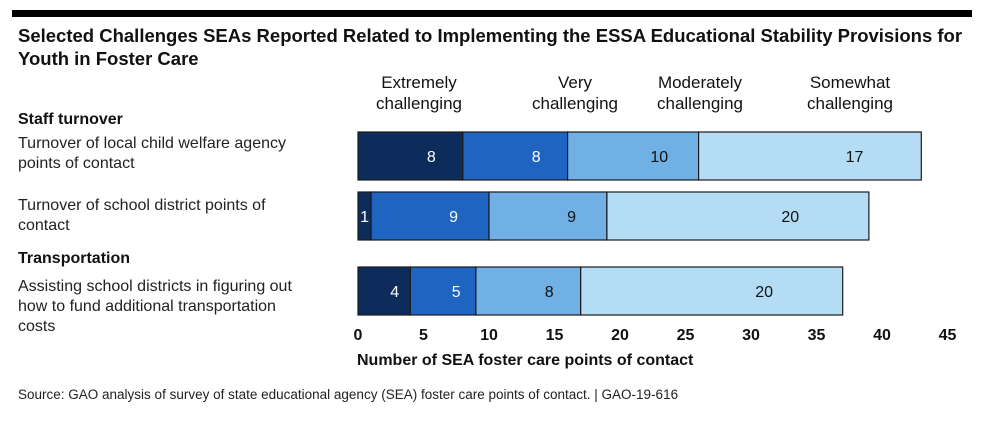 The image size is (999, 421). I want to click on x-tick-label: 0, so click(358, 335).